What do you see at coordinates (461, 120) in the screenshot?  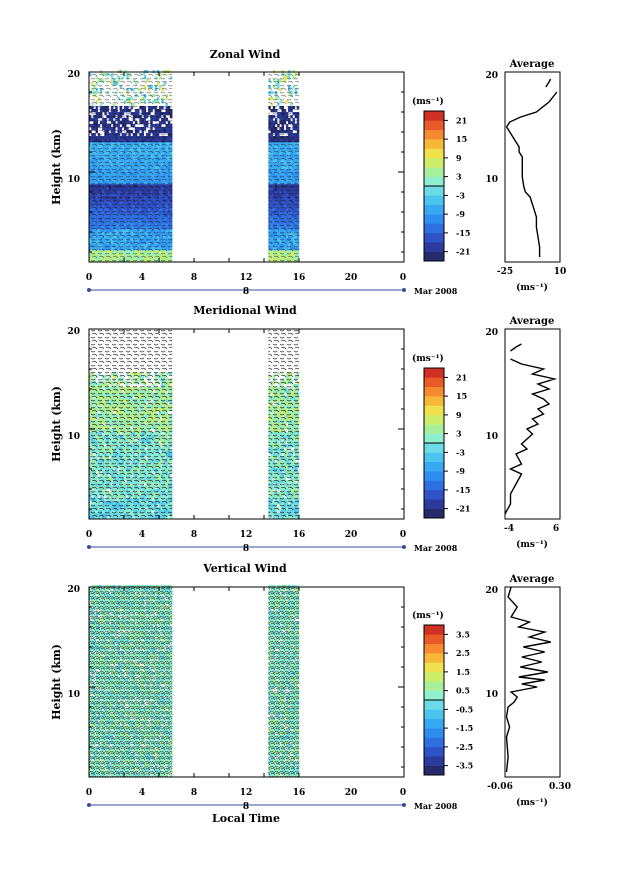 I see `colorbar-tick-label: 21` at bounding box center [461, 120].